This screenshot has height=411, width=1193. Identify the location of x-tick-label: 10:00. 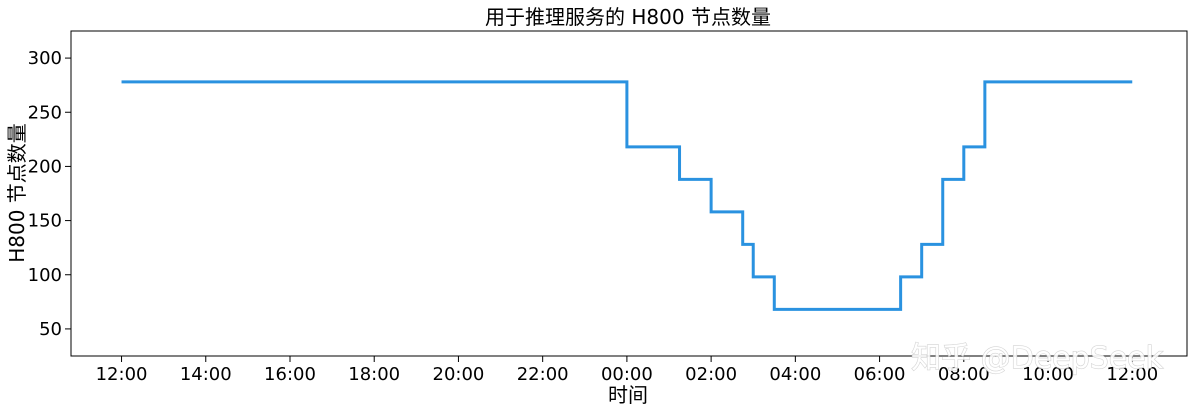
(1048, 374).